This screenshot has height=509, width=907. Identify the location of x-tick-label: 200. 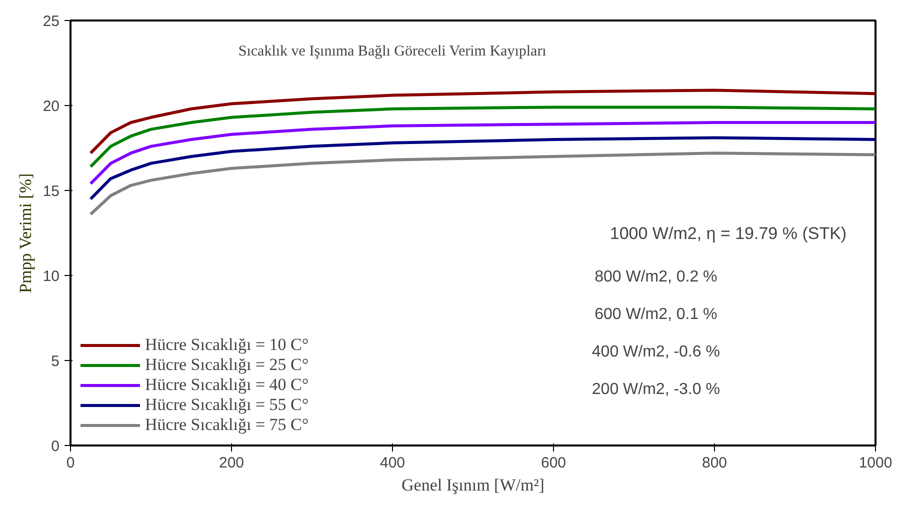
(231, 463).